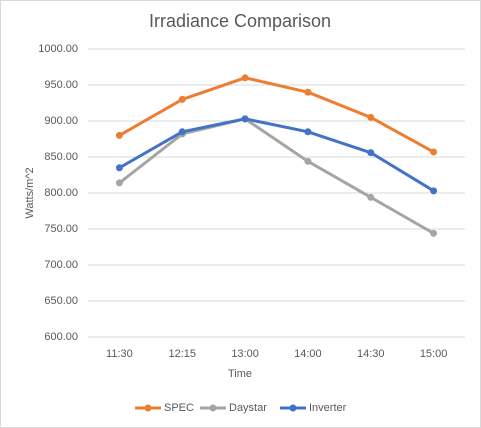  What do you see at coordinates (308, 354) in the screenshot?
I see `x-tick-label: 14:00` at bounding box center [308, 354].